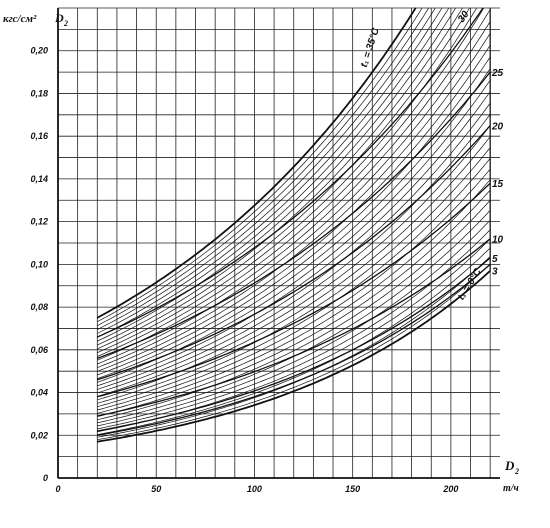 The width and height of the screenshot is (550, 528). What do you see at coordinates (39, 93) in the screenshot?
I see `y-tick-label: 0,18` at bounding box center [39, 93].